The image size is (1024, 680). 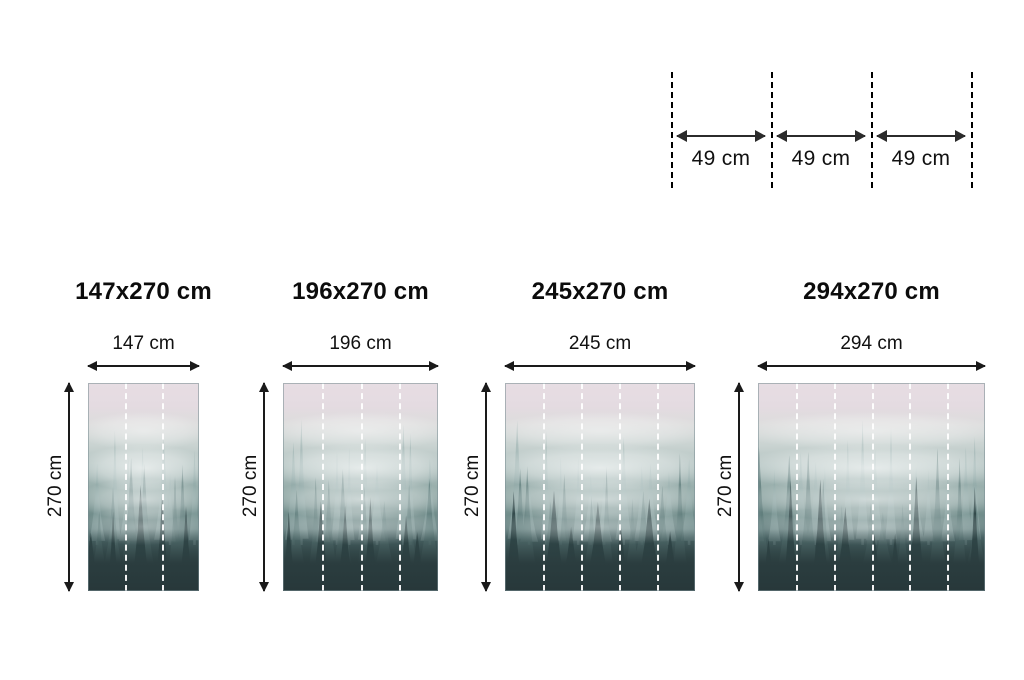 What do you see at coordinates (250, 486) in the screenshot?
I see `variant-height-label-196: 270 cm` at bounding box center [250, 486].